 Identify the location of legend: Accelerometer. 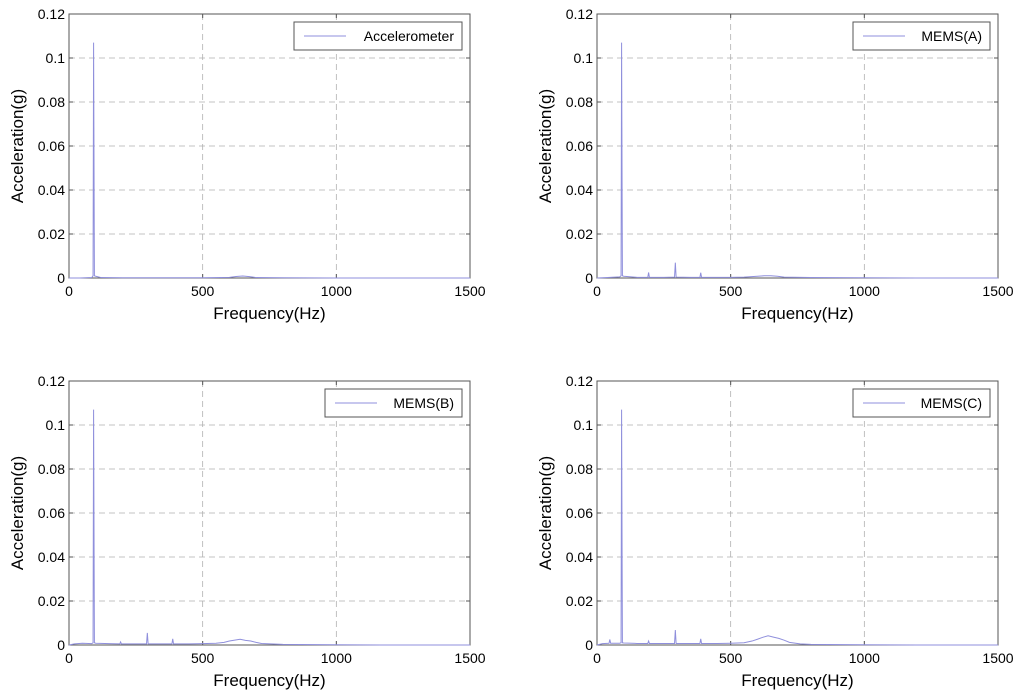
(378, 36).